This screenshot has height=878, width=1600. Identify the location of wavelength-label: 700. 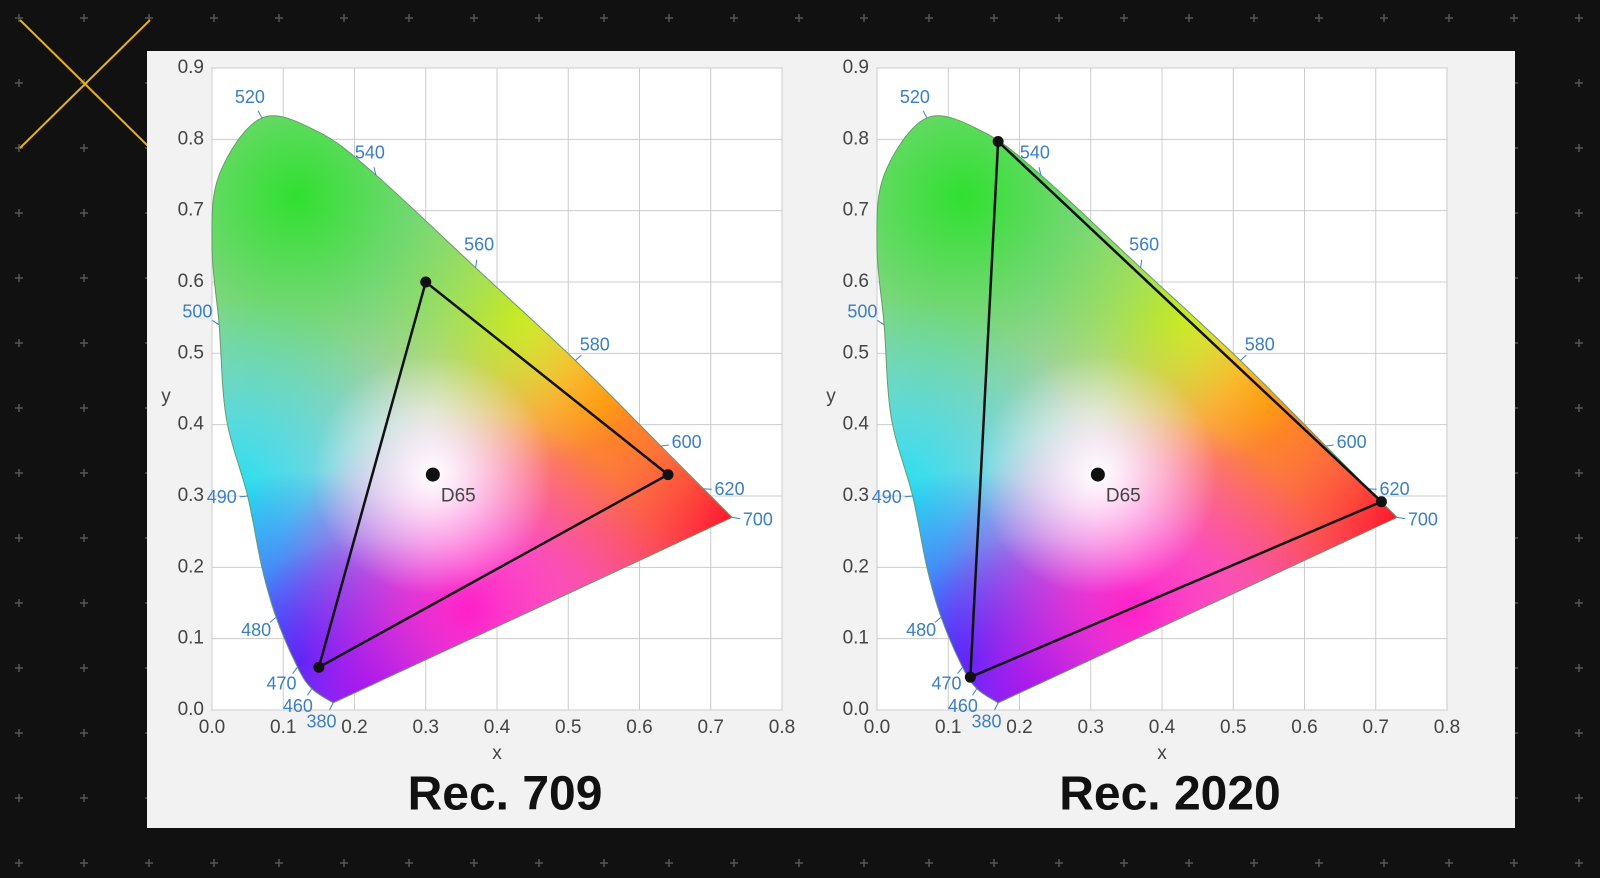
(1423, 519).